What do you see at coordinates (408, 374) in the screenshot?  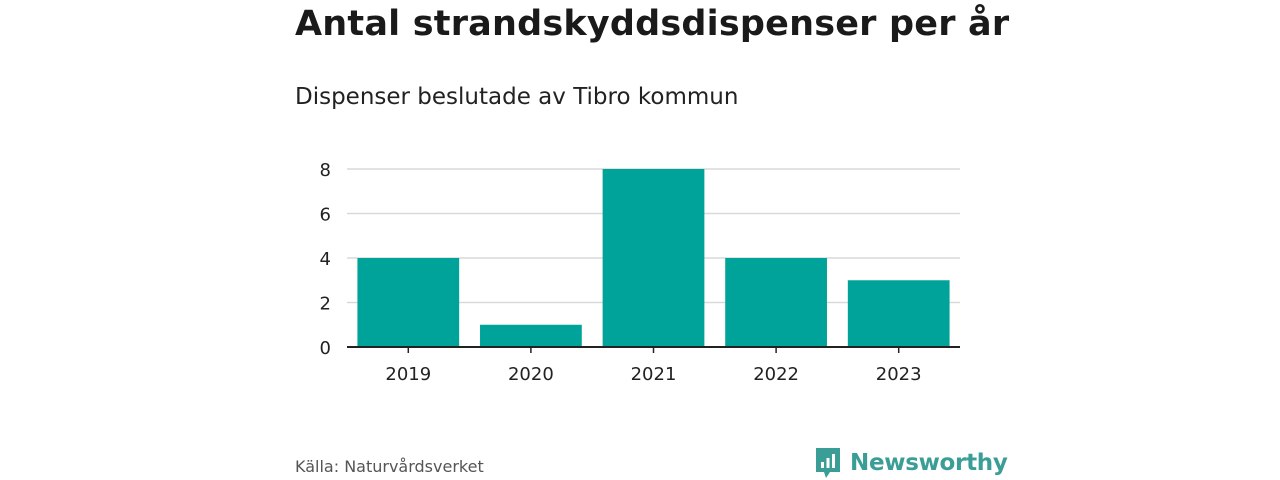 I see `x-tick-label-0: 2019` at bounding box center [408, 374].